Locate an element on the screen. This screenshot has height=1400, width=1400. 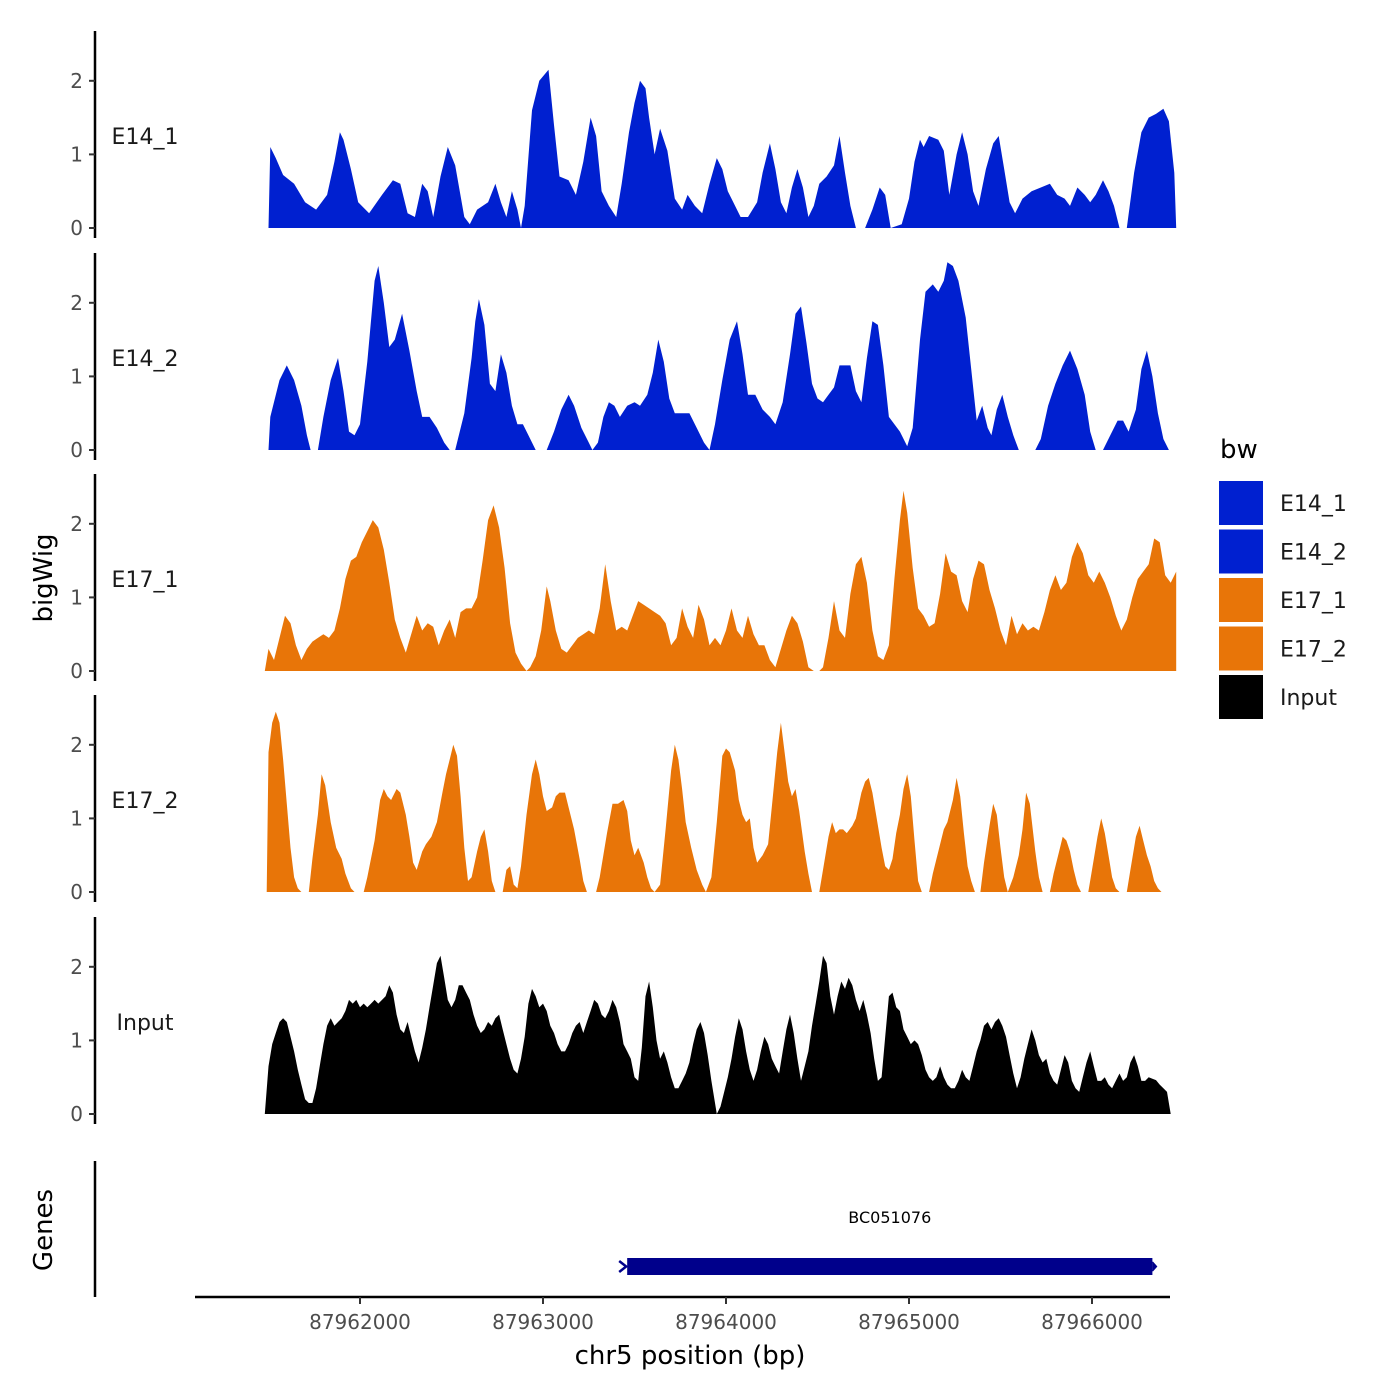
legend-title: bw is located at coordinates (1239, 450).